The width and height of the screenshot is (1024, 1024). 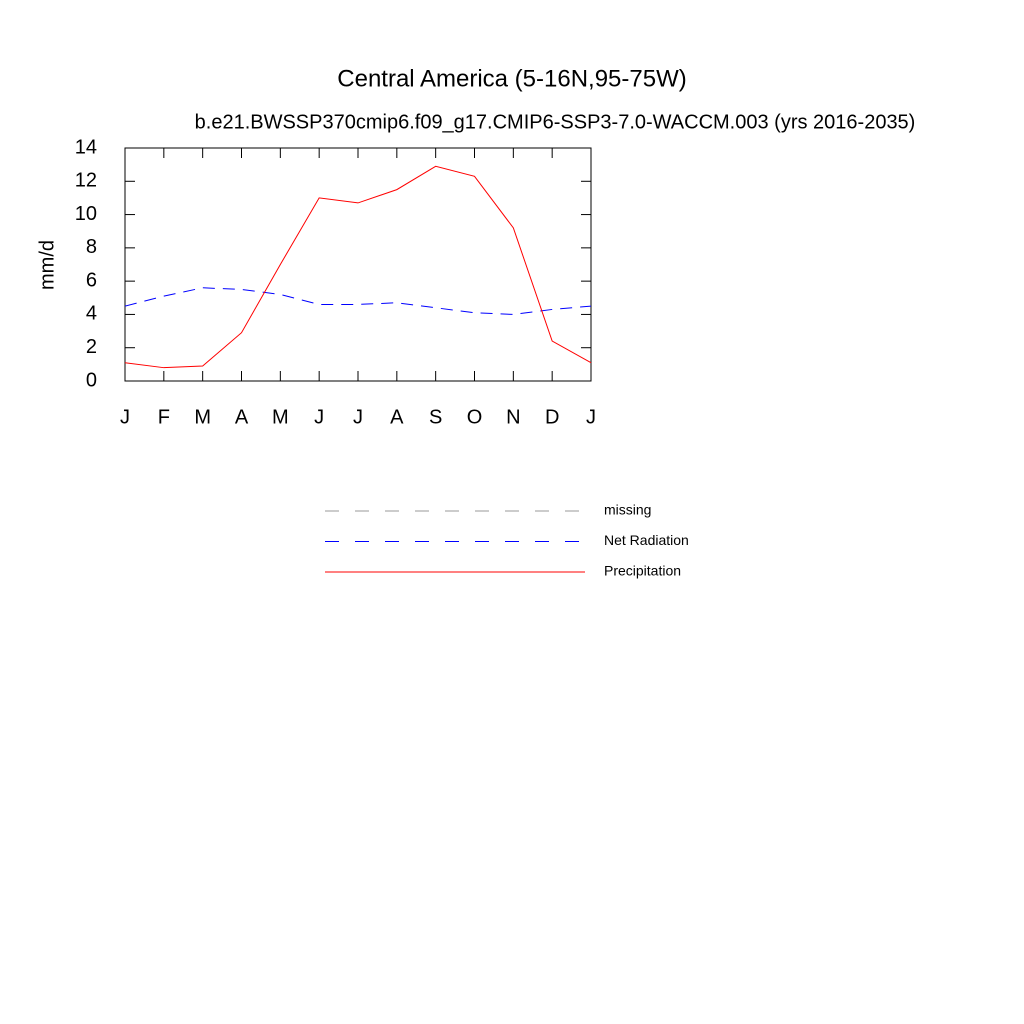 What do you see at coordinates (91, 247) in the screenshot?
I see `y-tick-label: 8` at bounding box center [91, 247].